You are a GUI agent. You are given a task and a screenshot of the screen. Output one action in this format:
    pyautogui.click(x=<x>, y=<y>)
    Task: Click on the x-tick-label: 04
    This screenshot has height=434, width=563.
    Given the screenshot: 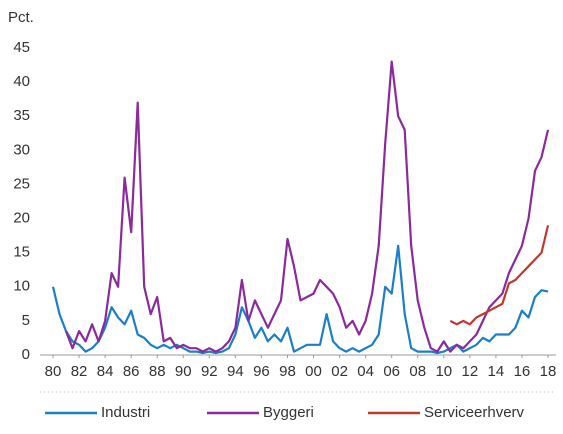 What is the action you would take?
    pyautogui.click(x=365, y=371)
    